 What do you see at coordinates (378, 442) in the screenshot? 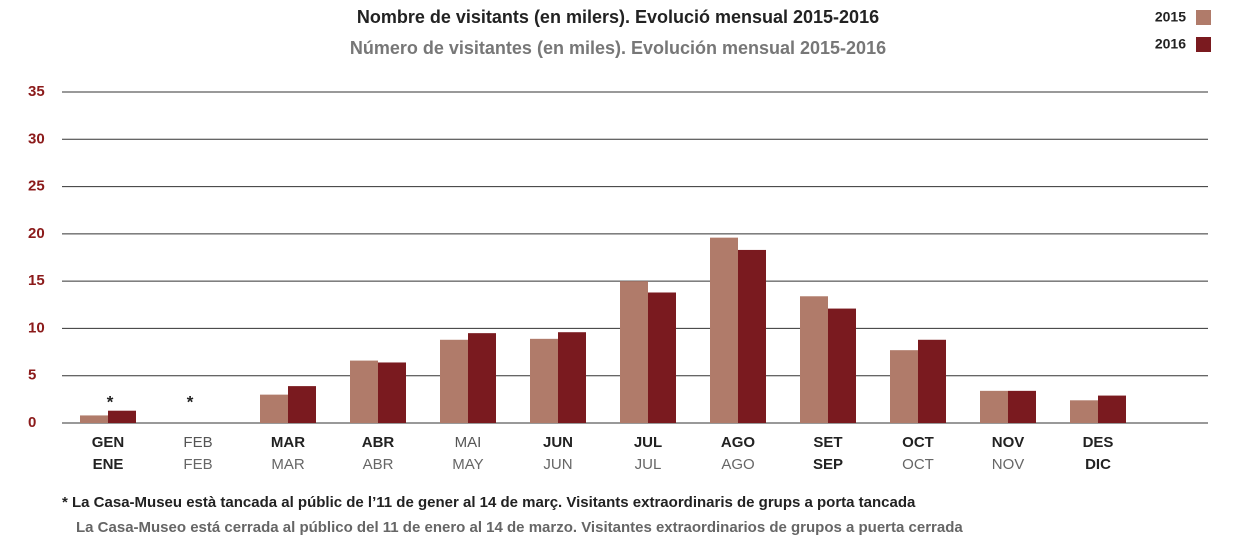
I see `x-tick-label: ABR` at bounding box center [378, 442].